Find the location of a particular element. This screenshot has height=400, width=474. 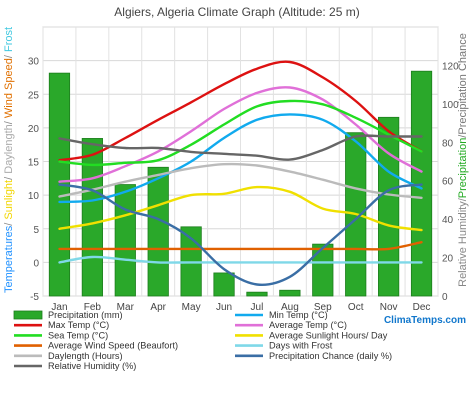

axis-label-segment: Precipitation is located at coordinates (463, 168).